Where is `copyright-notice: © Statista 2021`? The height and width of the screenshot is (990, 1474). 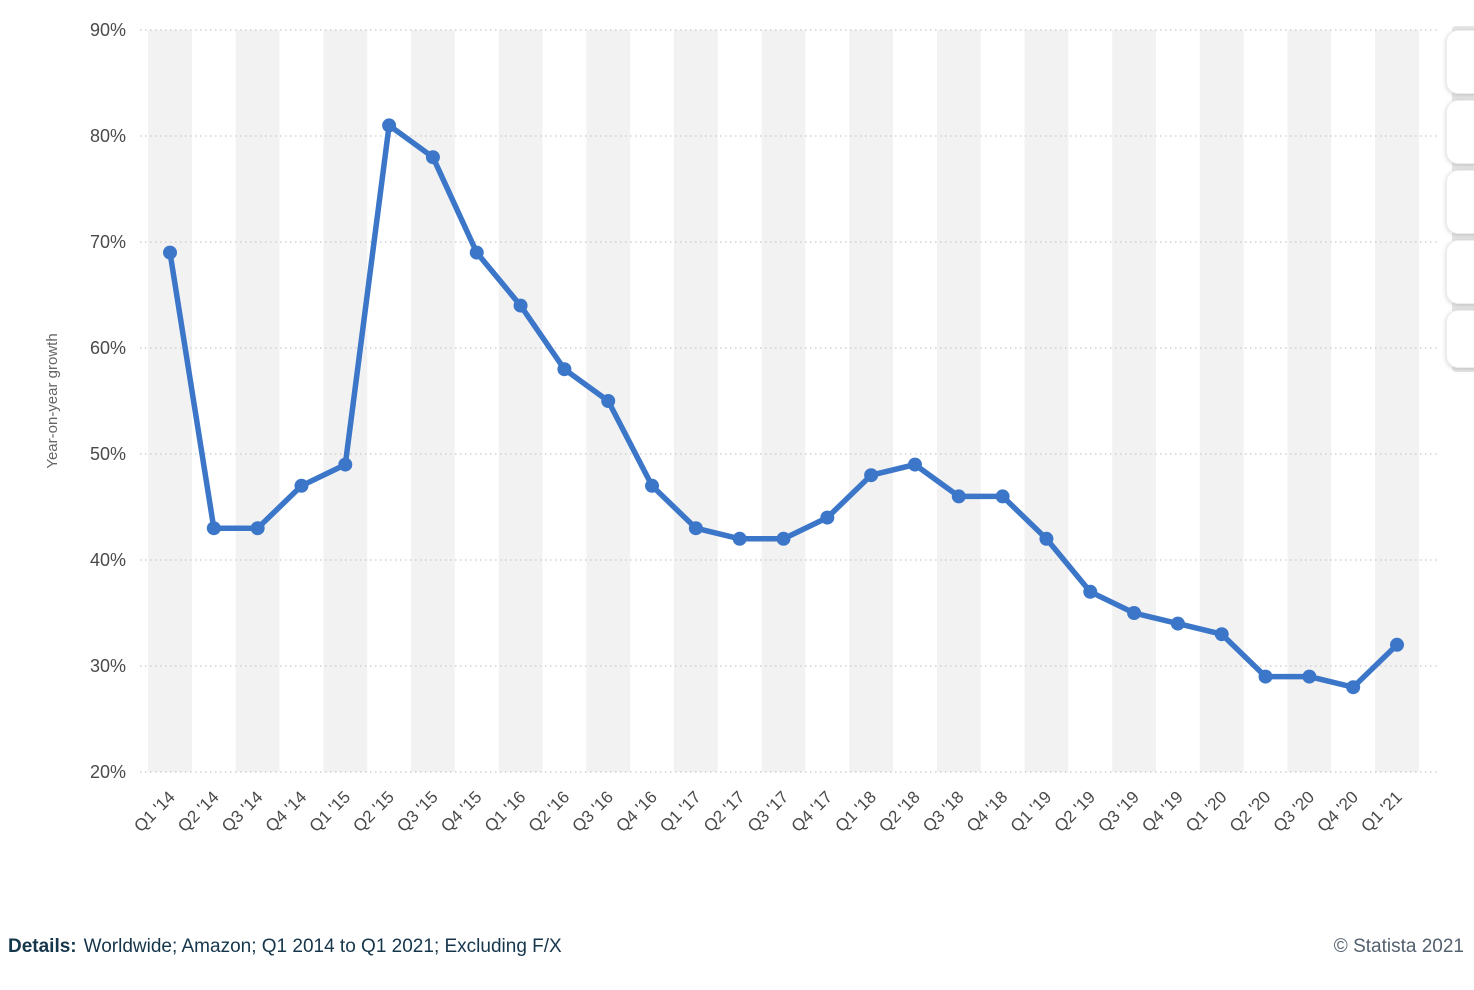 copyright-notice: © Statista 2021 is located at coordinates (1398, 946).